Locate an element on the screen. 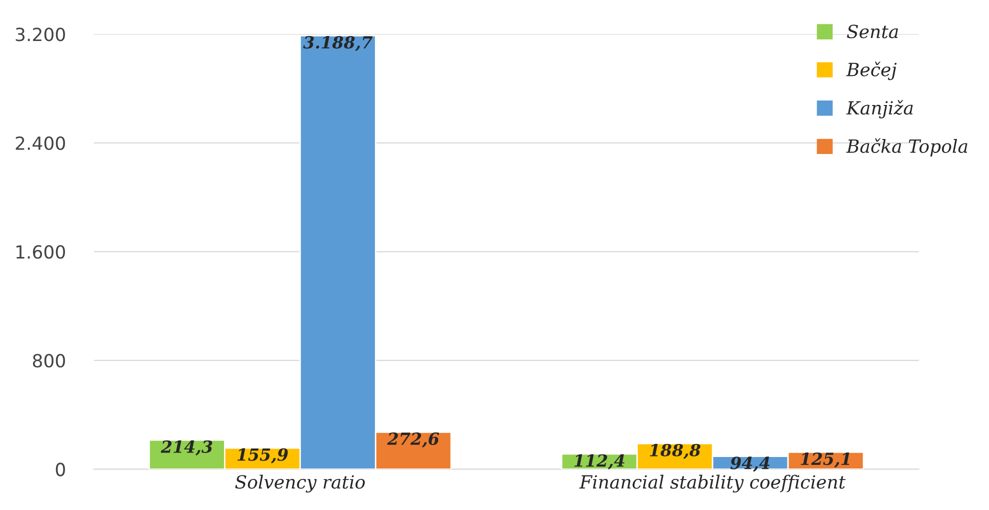 The height and width of the screenshot is (510, 989). data-label: 94,4 is located at coordinates (750, 464).